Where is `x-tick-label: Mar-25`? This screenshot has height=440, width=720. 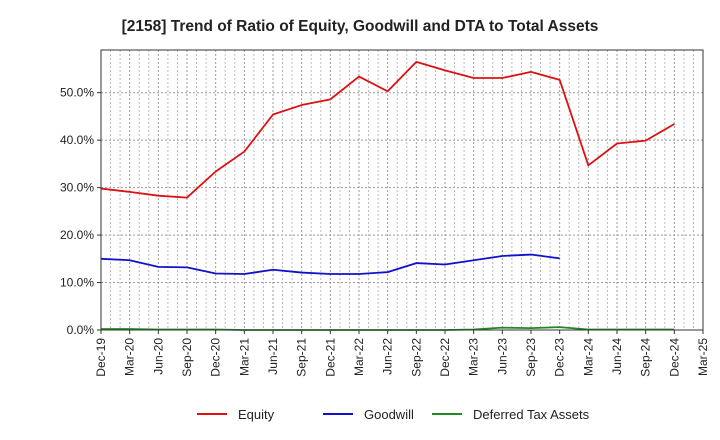 x-tick-label: Mar-25 is located at coordinates (703, 357).